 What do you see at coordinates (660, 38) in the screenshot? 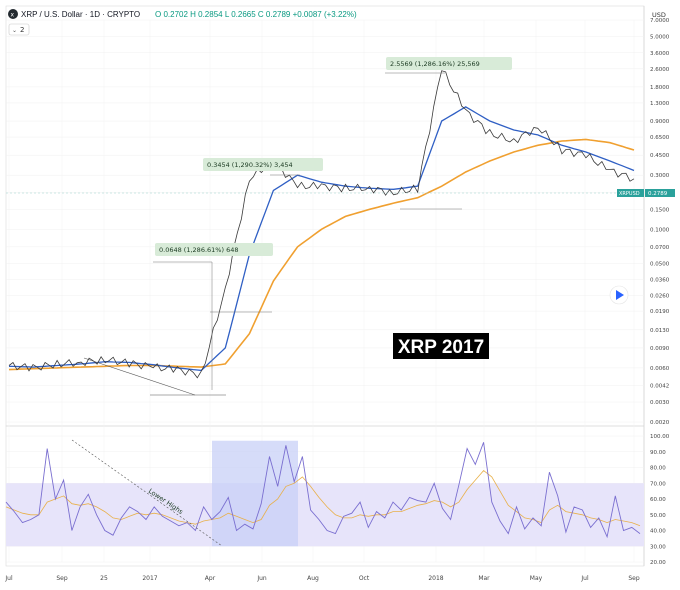
I see `price-tick-label: 5.0000` at bounding box center [660, 38].